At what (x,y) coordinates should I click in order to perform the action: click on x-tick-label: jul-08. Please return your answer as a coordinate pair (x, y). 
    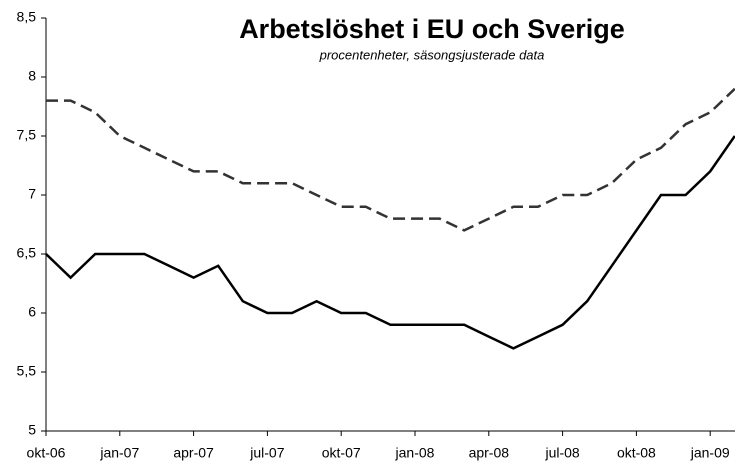
    Looking at the image, I should click on (561, 453).